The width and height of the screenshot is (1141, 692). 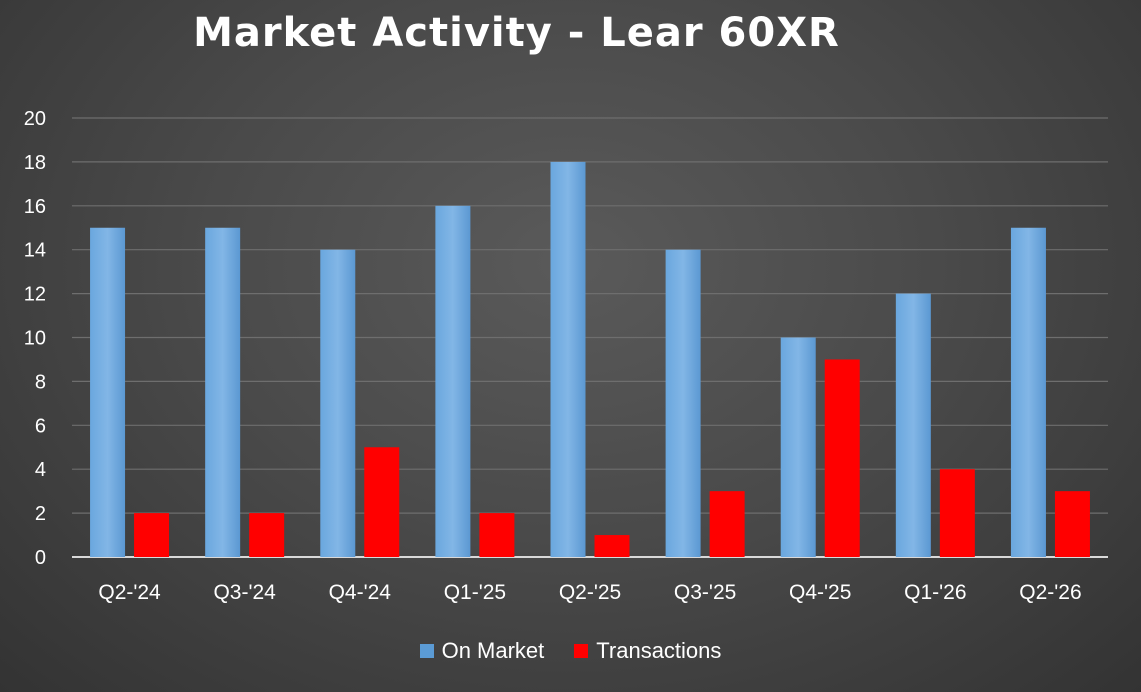 What do you see at coordinates (659, 650) in the screenshot?
I see `legend-label-transactions: Transactions` at bounding box center [659, 650].